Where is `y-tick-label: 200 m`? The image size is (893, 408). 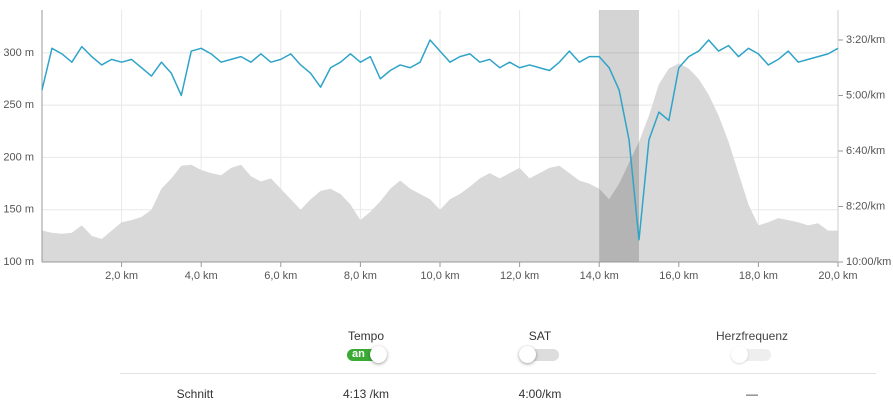
y-tick-label: 200 m is located at coordinates (18, 157).